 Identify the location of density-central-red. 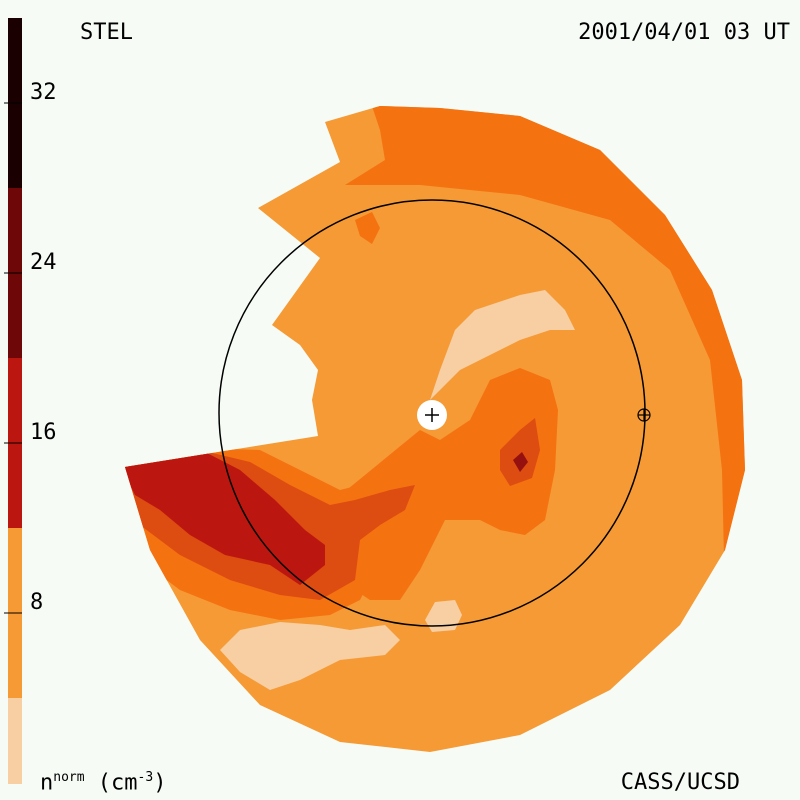
(520, 452).